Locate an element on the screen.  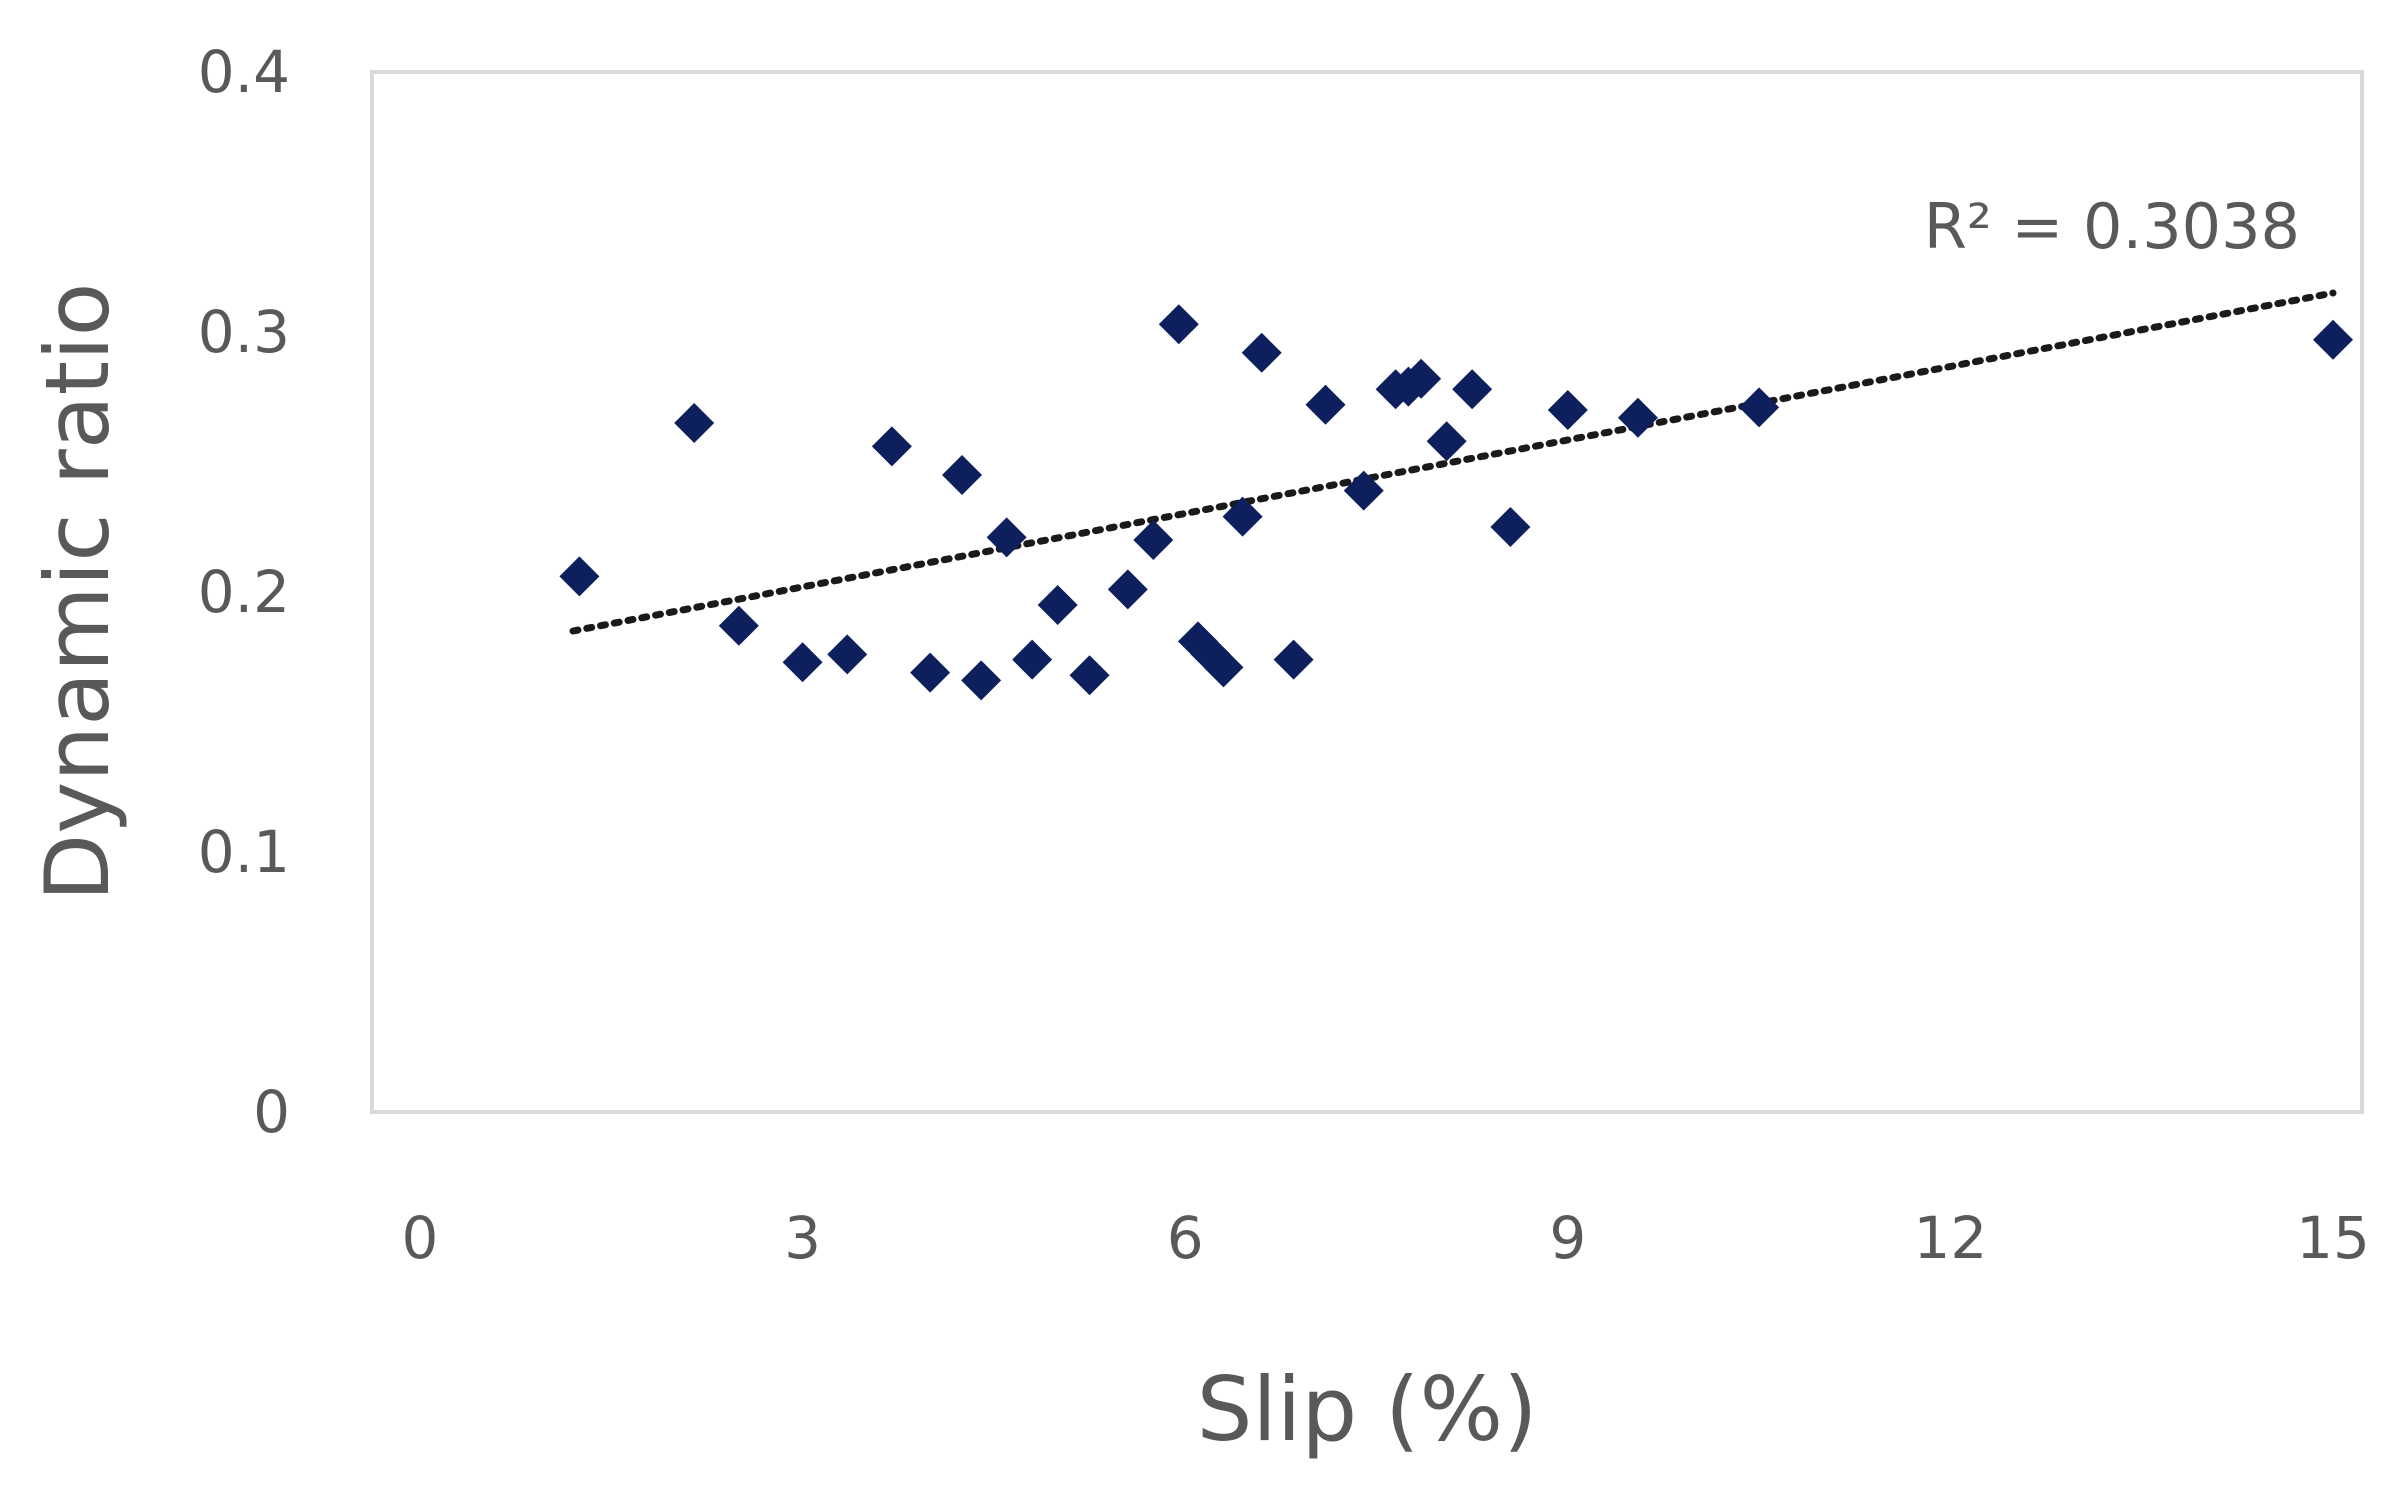
x-tick-label: 15 is located at coordinates (2333, 1238).